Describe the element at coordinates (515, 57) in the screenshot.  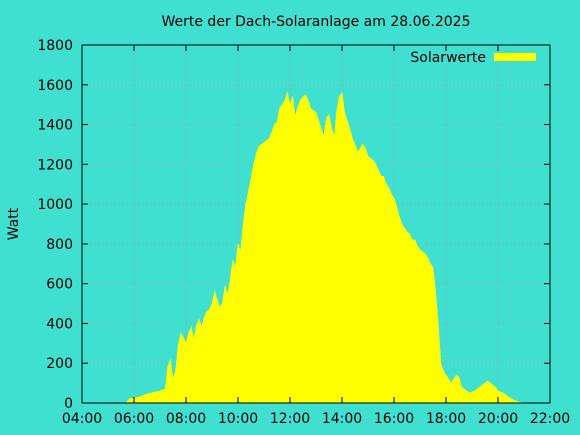
I see `legend-swatch` at that location.